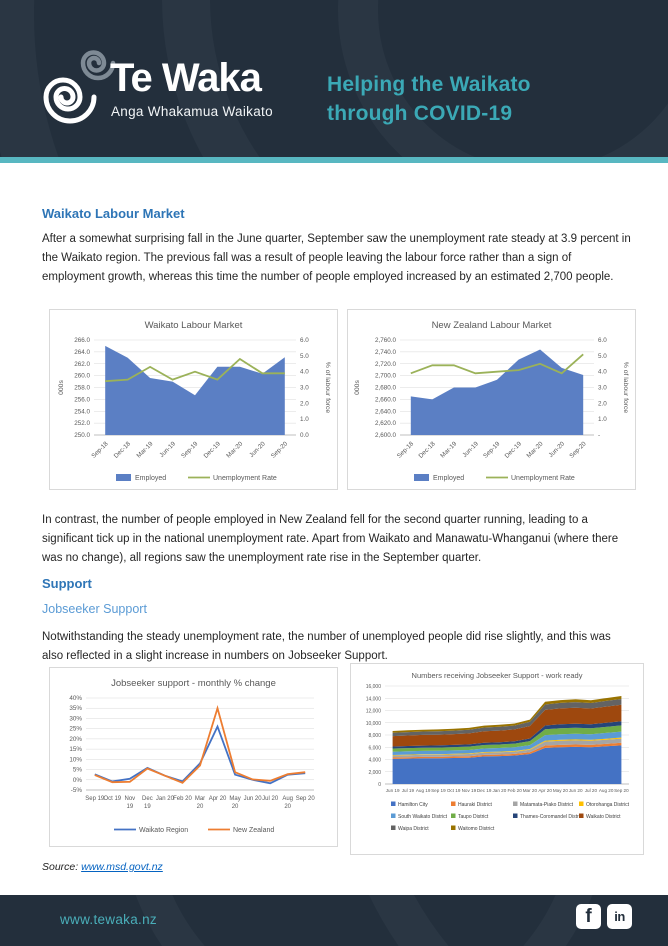 The image size is (668, 946). What do you see at coordinates (113, 213) in the screenshot?
I see `section-heading-waikato-labour-market: Waikato Labour Market` at bounding box center [113, 213].